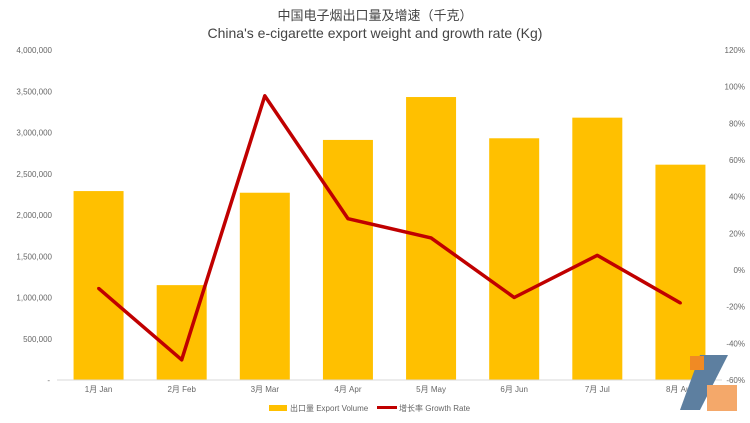  What do you see at coordinates (597, 389) in the screenshot?
I see `x-tick-label: 7月 Jul` at bounding box center [597, 389].